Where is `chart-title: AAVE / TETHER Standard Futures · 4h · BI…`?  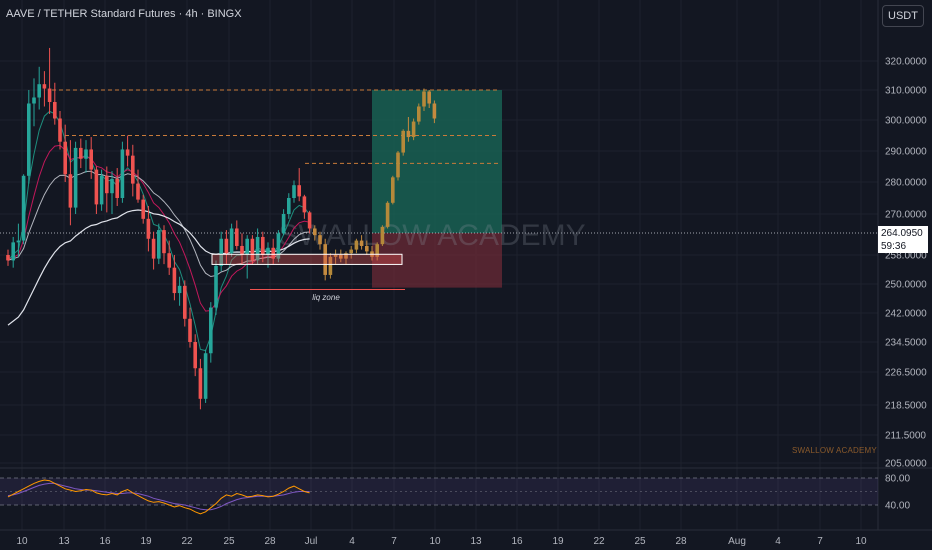 chart-title: AAVE / TETHER Standard Futures · 4h · BI… is located at coordinates (124, 14).